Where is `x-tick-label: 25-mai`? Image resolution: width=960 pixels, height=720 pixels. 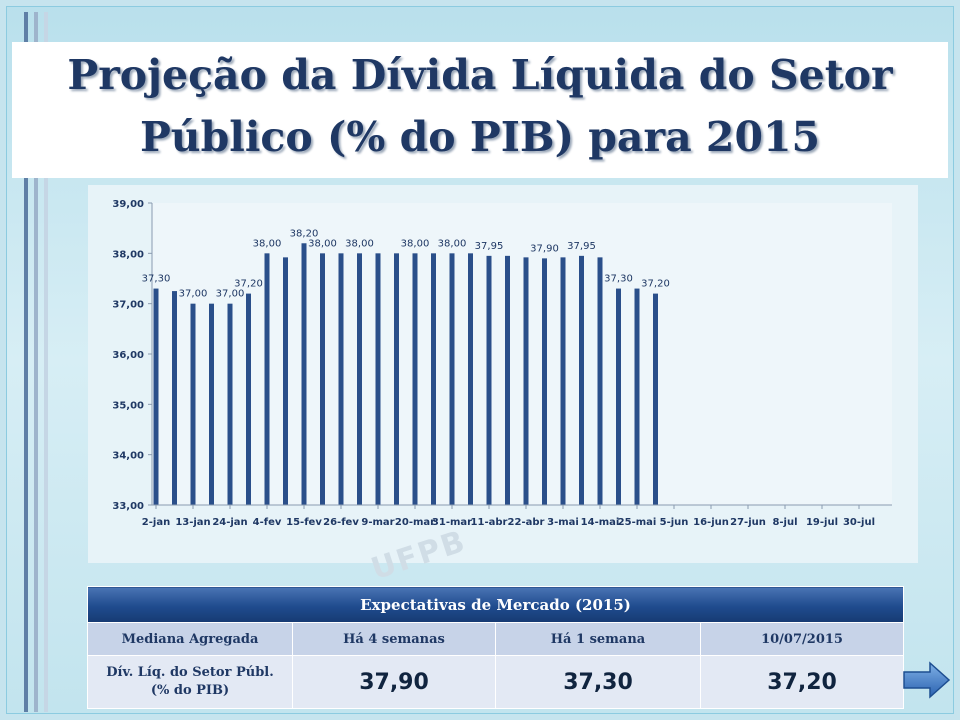
x-tick-label: 25-mai is located at coordinates (637, 522).